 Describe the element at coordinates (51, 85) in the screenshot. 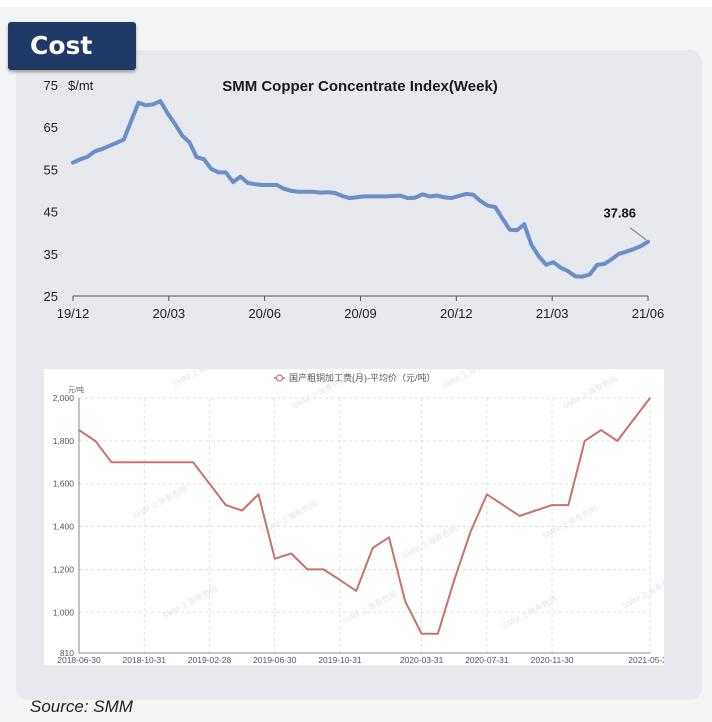

I see `y-tick-label: 75` at that location.